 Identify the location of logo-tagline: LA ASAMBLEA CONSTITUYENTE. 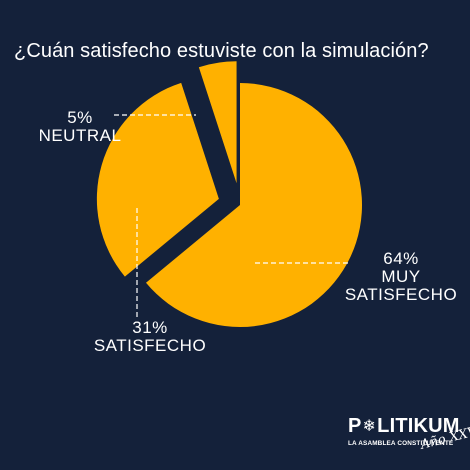
(401, 443).